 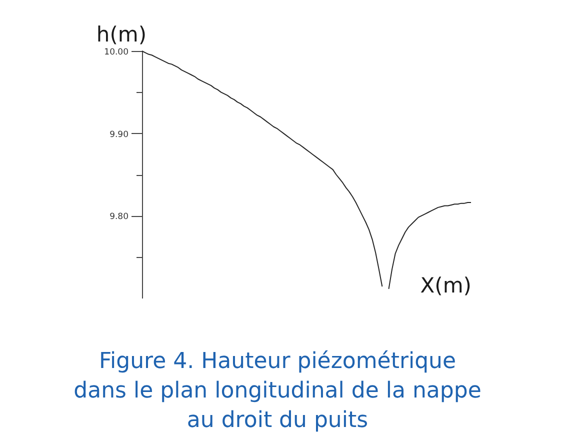 I want to click on y-tick-label: 10.00, so click(x=116, y=53).